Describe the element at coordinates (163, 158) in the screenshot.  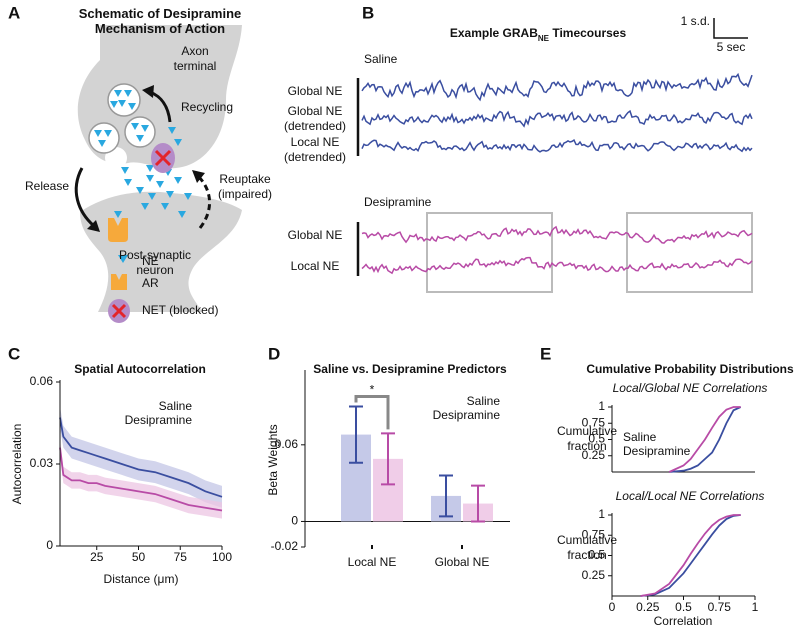
I see `blocked-x` at that location.